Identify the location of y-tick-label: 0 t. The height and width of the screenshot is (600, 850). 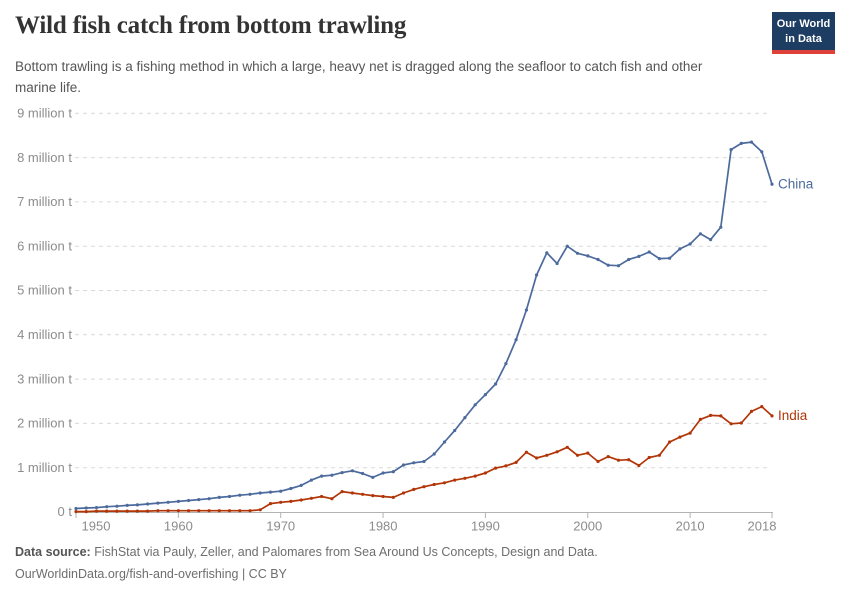
(65, 511).